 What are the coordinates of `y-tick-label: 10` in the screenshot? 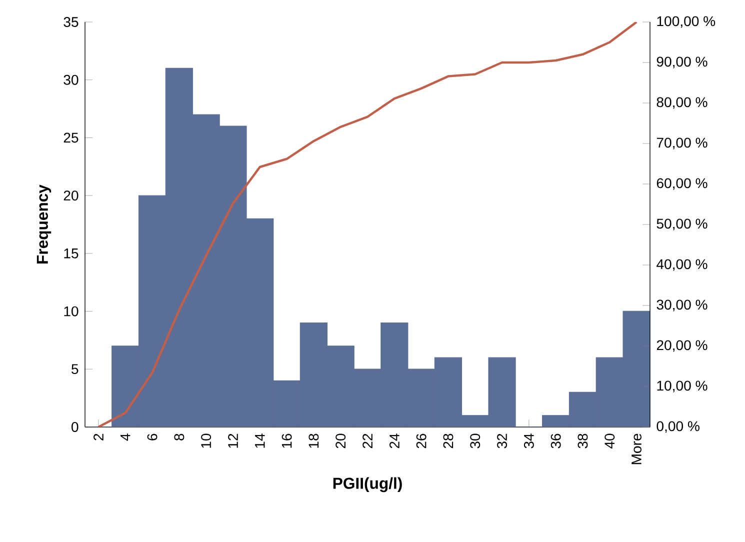 It's located at (71, 311).